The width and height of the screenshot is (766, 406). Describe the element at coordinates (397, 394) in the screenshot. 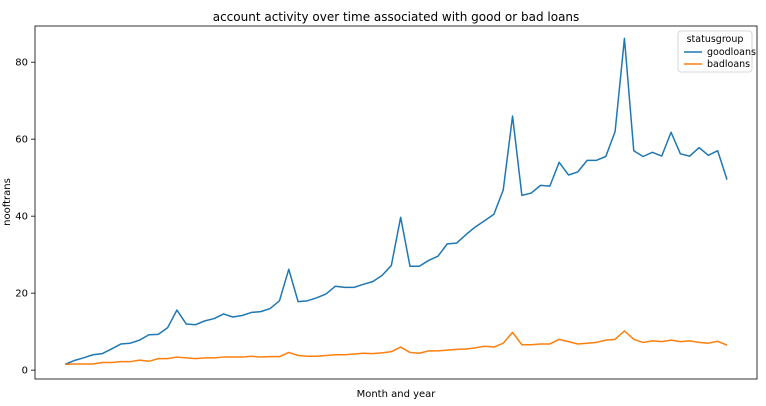

I see `x-axis-label: Month and year` at that location.